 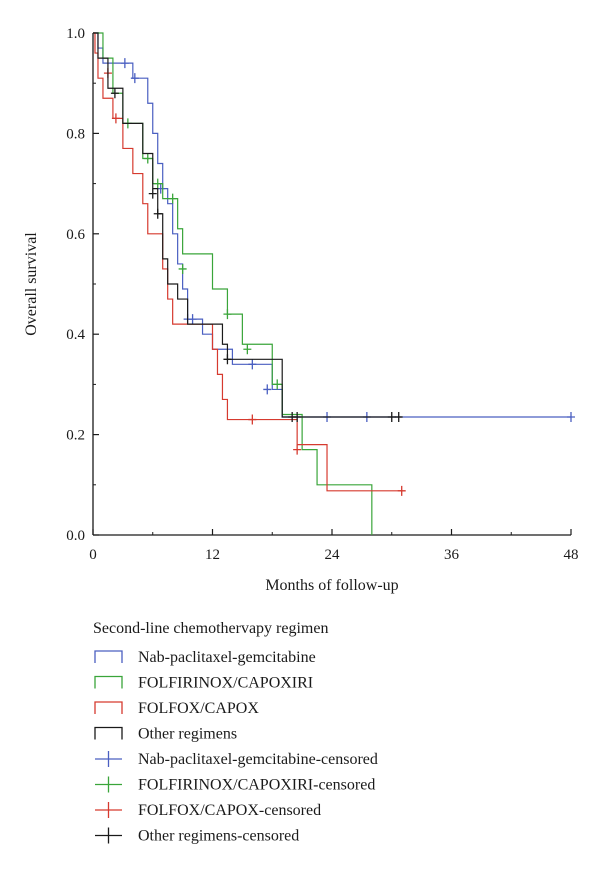 What do you see at coordinates (256, 785) in the screenshot?
I see `legend-label: FOLFIRINOX/CAPOXIRI-censored` at bounding box center [256, 785].